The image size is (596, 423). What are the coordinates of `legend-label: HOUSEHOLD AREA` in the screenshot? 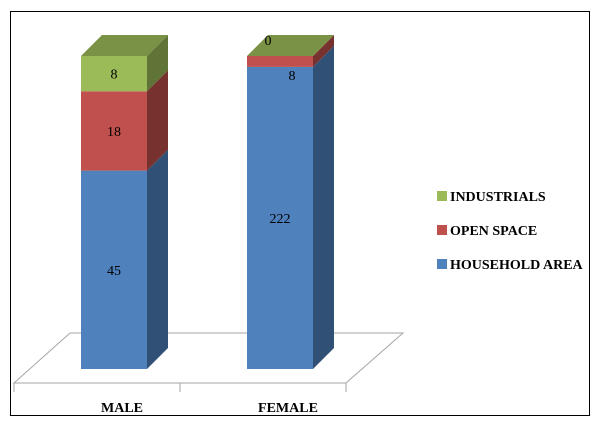 It's located at (517, 265).